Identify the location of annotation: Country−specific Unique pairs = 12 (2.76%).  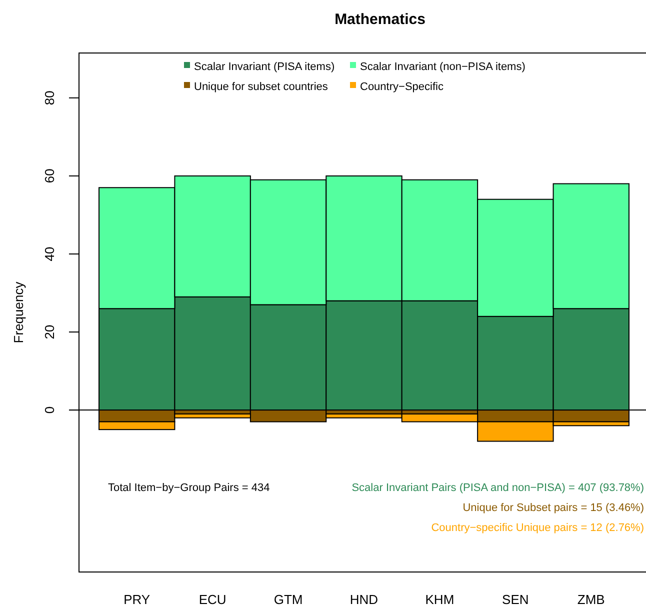
(537, 528).